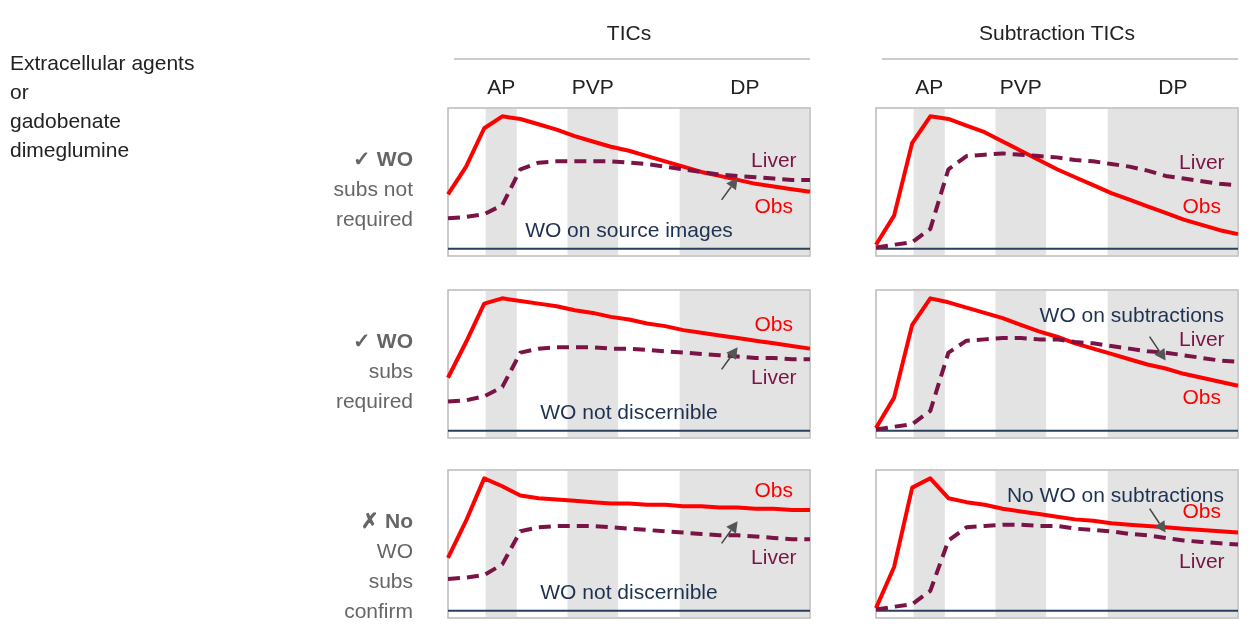  I want to click on text: ✓ WO subs not required, so click(373, 188).